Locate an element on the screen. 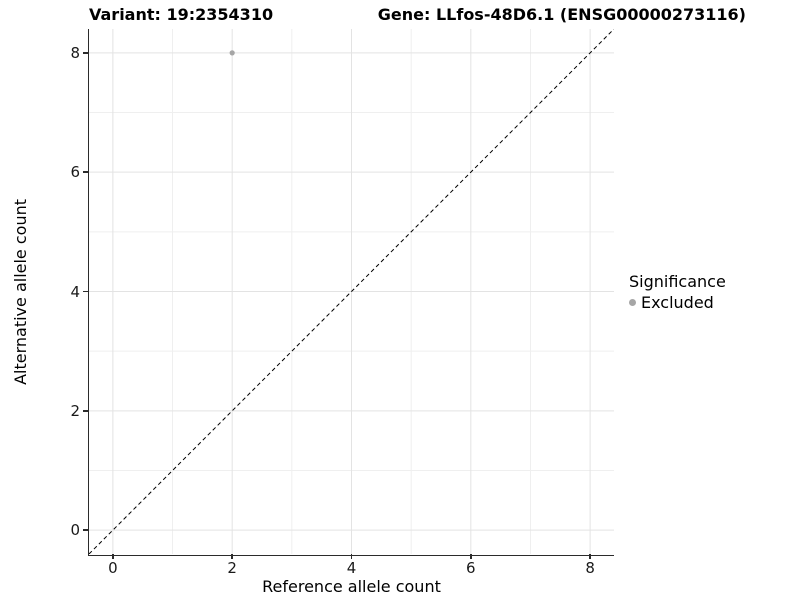 This screenshot has height=600, width=800. gene-title: Gene: LLfos-48D6.1 (ENSG00000273116) is located at coordinates (561, 14).